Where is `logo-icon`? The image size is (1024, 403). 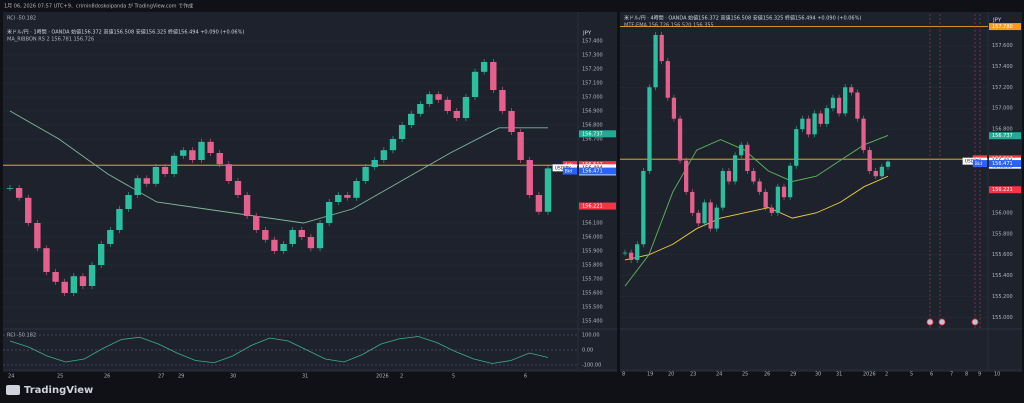
logo-icon is located at coordinates (13, 390).